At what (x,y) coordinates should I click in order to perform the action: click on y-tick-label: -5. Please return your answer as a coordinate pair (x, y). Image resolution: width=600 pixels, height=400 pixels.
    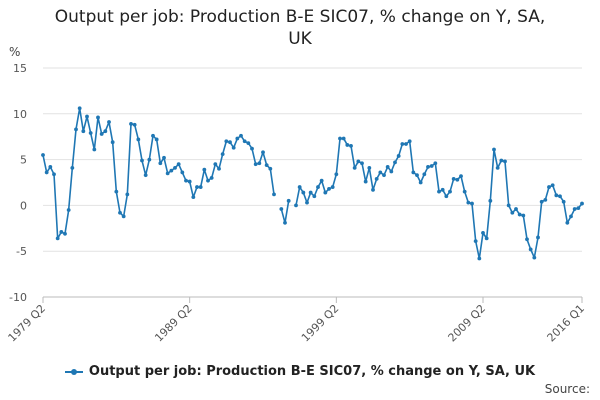
    Looking at the image, I should click on (21, 251).